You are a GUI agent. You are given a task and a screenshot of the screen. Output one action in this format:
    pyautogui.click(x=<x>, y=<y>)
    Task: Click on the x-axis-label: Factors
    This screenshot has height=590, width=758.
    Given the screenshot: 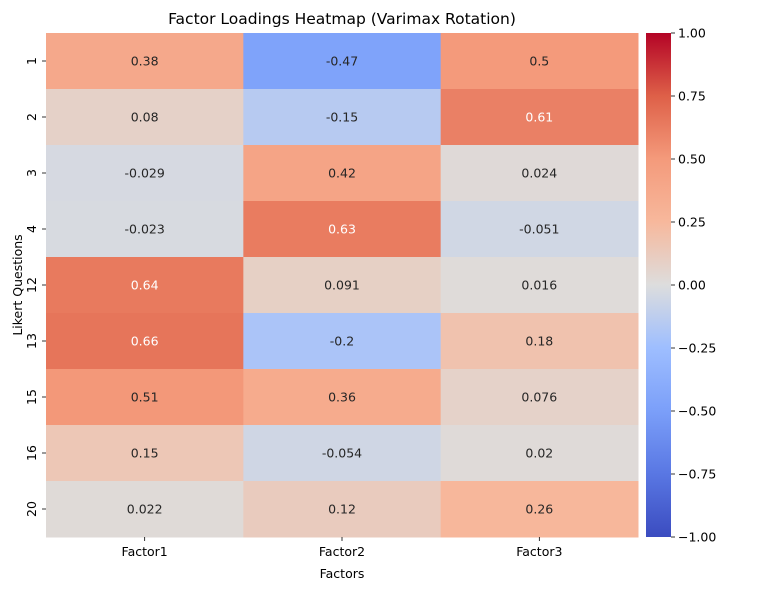 What is the action you would take?
    pyautogui.click(x=342, y=573)
    